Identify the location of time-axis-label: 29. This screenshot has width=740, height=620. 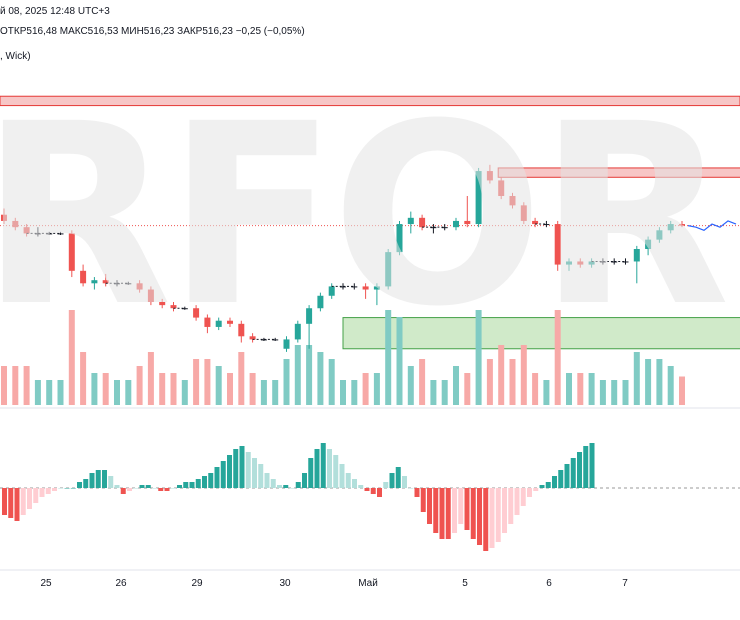
(197, 583).